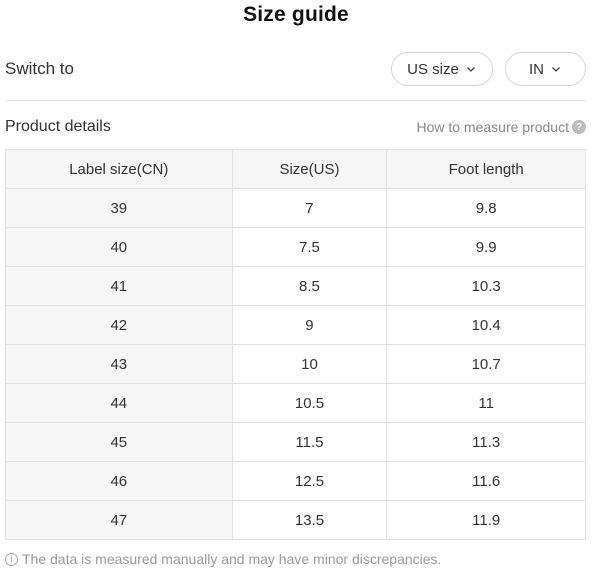  Describe the element at coordinates (295, 69) in the screenshot. I see `switch-row: Switch to US size IN` at that location.